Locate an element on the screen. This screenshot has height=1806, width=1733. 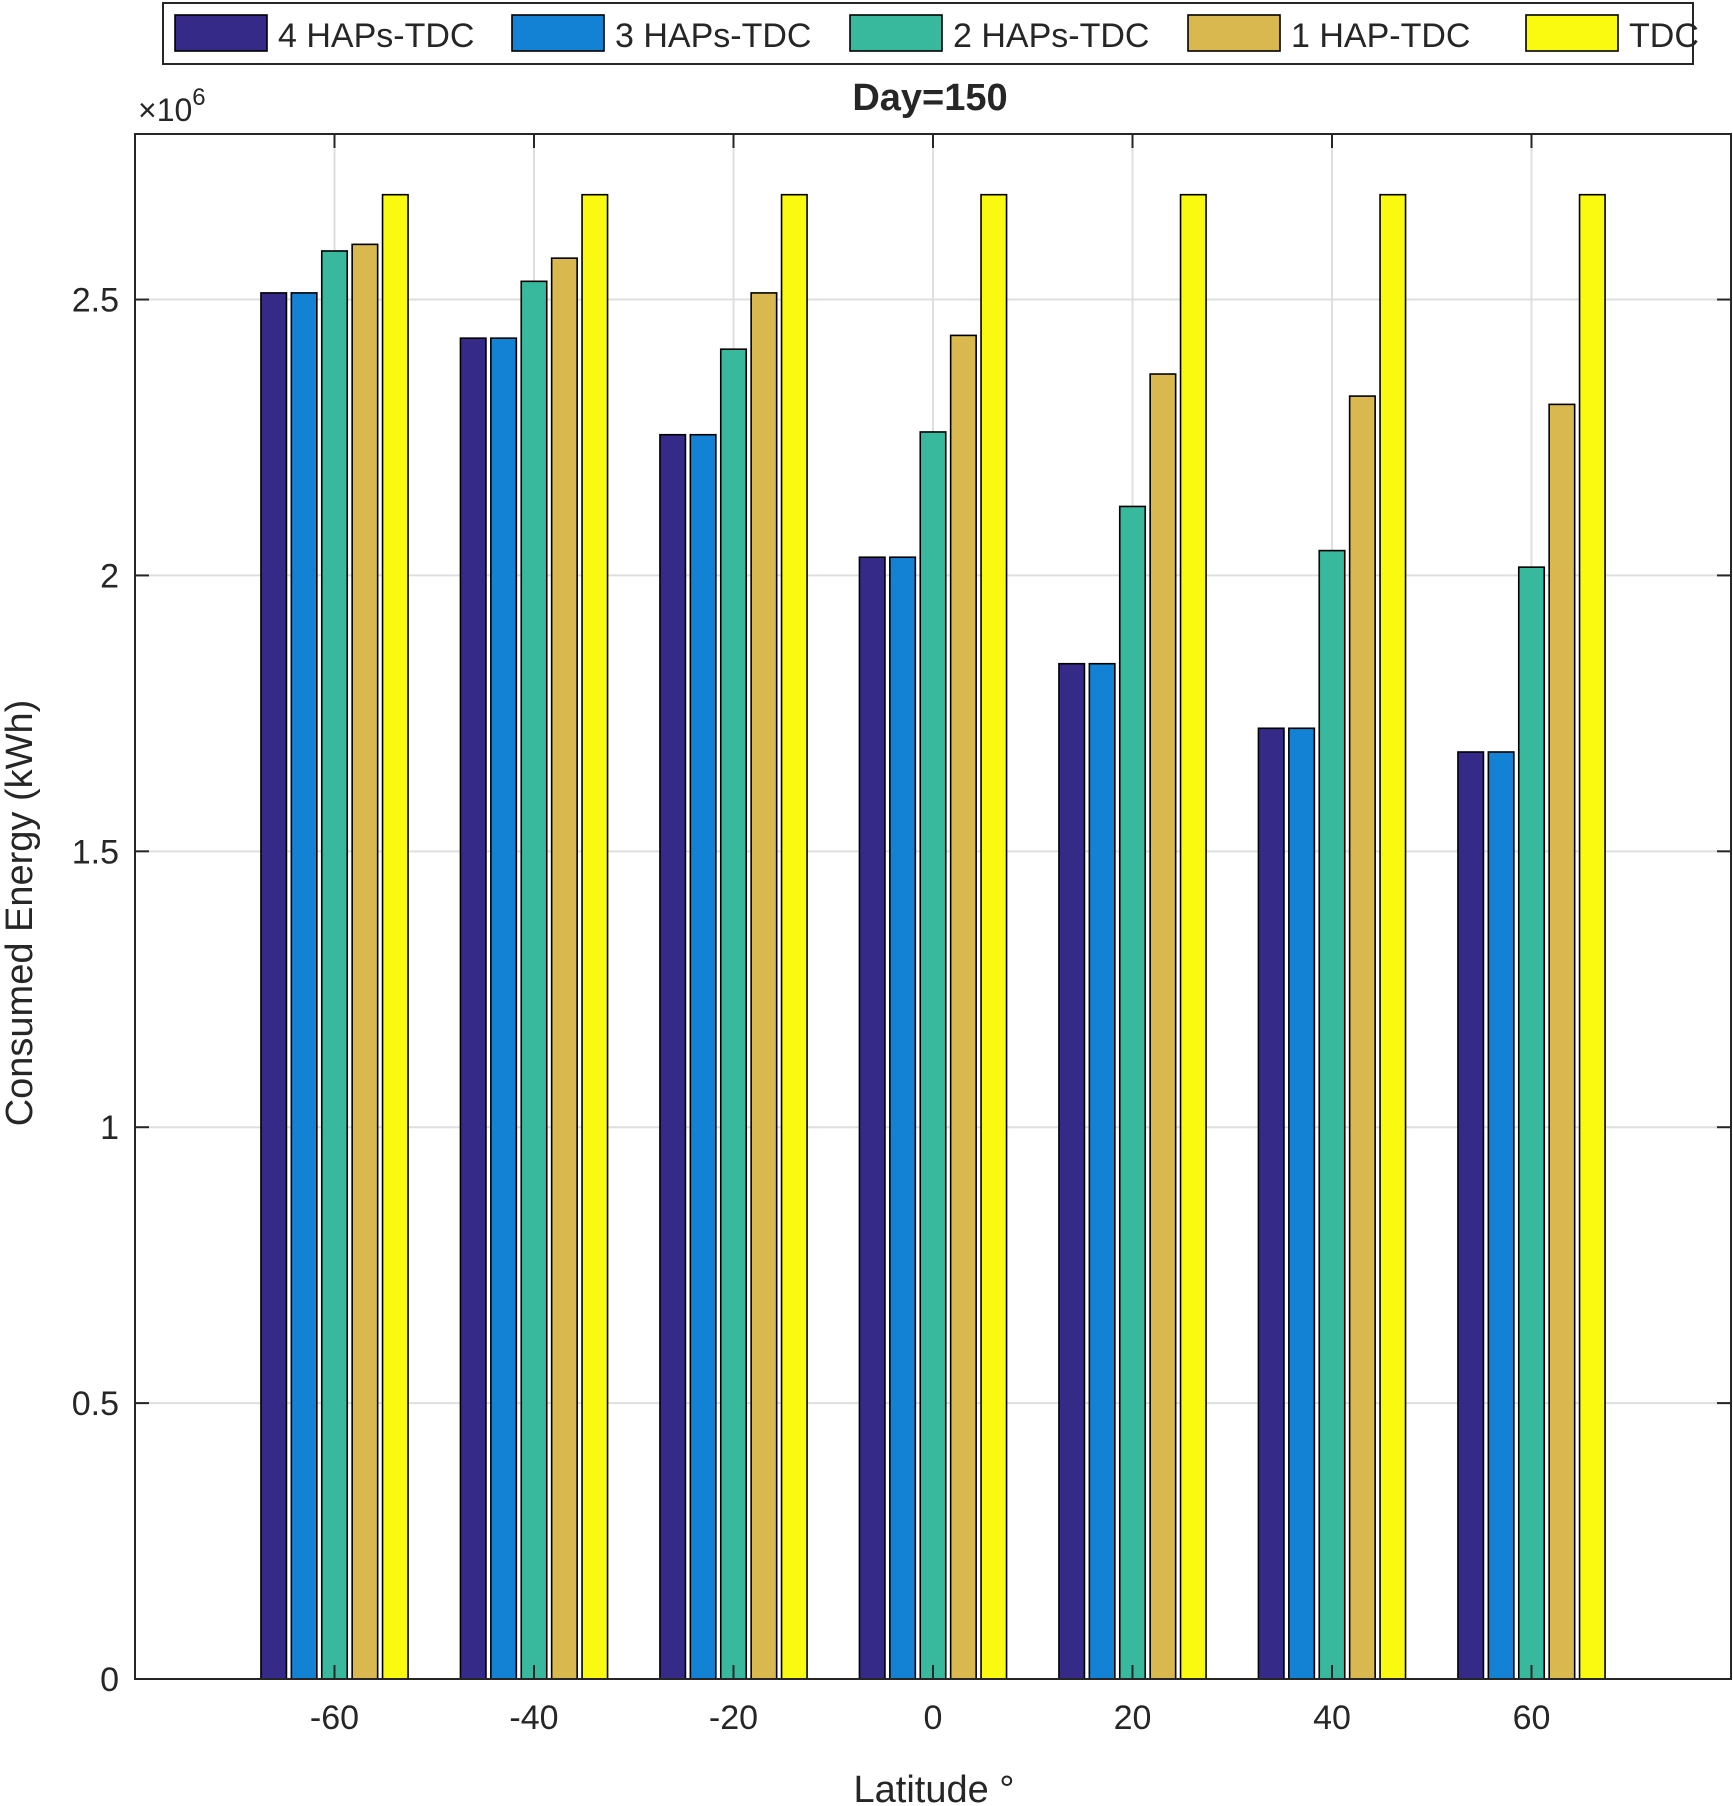
legend-label: 4 HAPs-TDC is located at coordinates (376, 36).